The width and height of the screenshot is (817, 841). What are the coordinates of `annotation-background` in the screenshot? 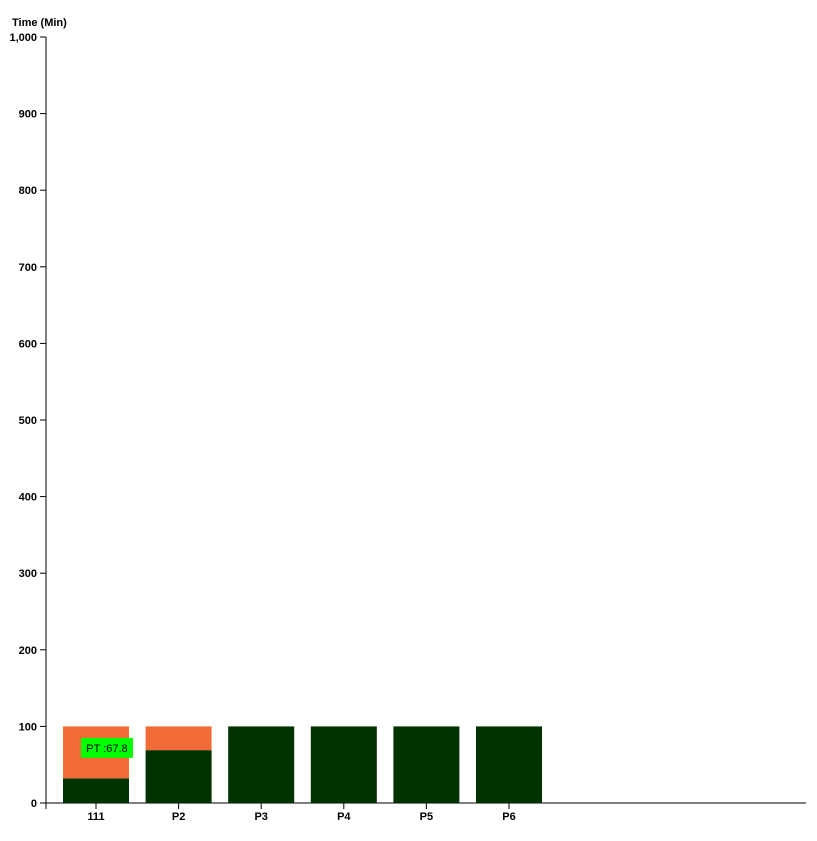 It's located at (107, 747).